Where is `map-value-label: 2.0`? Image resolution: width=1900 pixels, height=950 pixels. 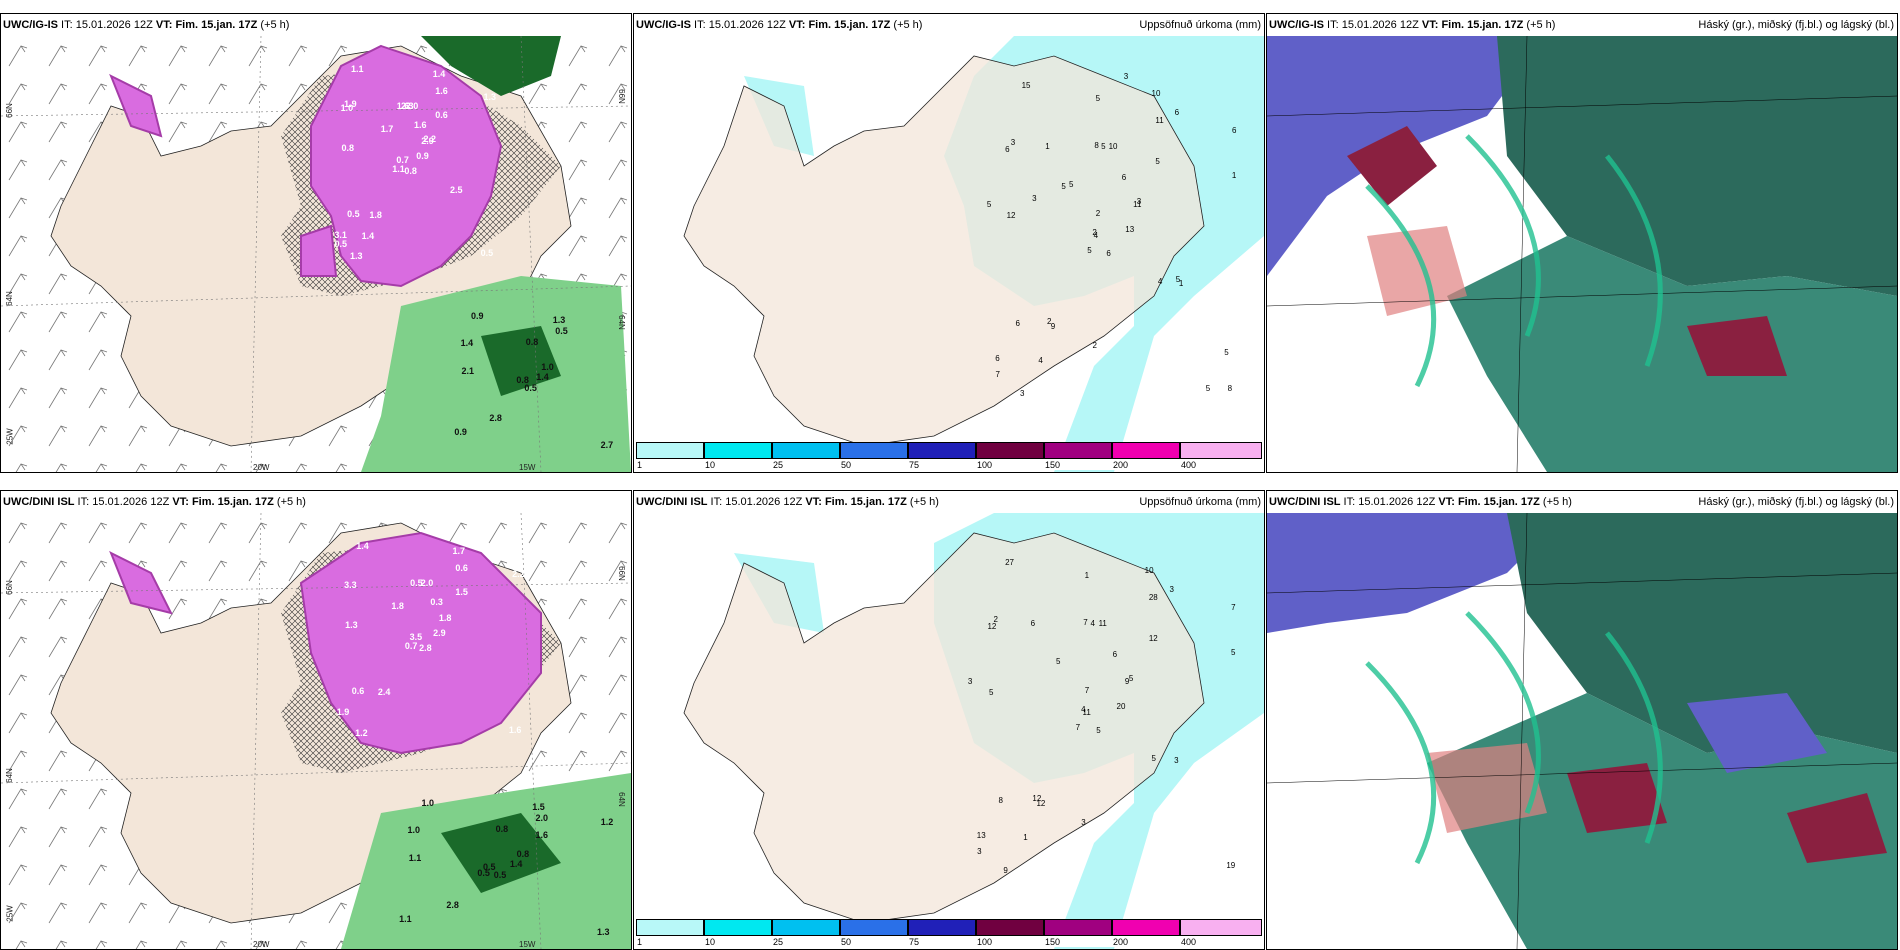
map-value-label: 2.0 is located at coordinates (542, 818).